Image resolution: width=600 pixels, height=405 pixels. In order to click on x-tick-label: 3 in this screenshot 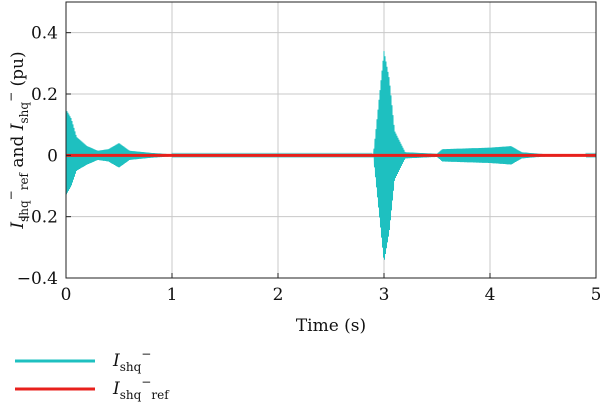, I will do `click(384, 295)`.